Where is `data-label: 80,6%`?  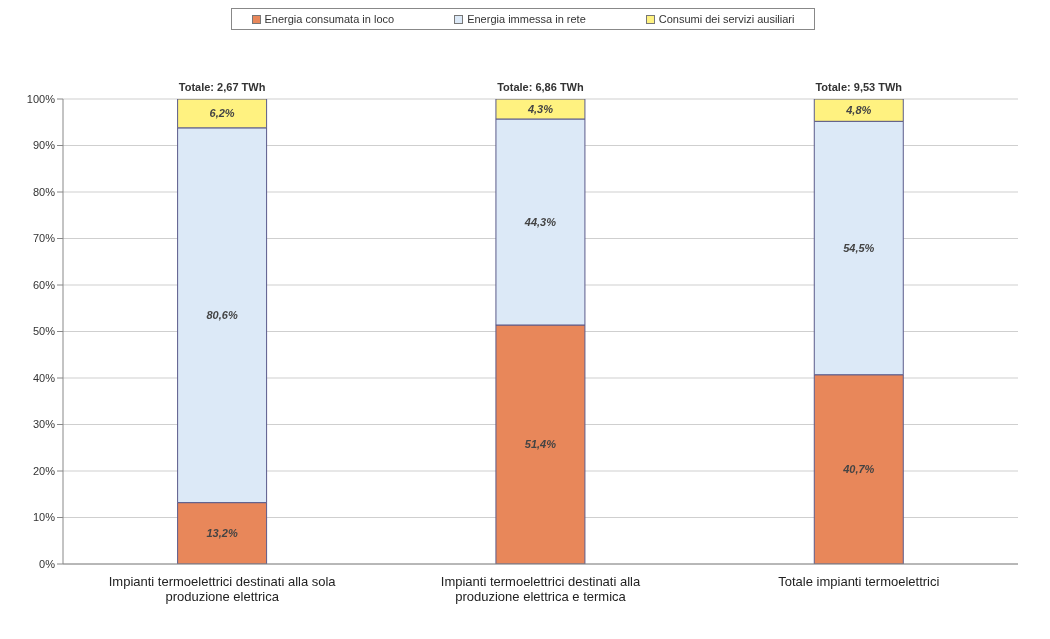 data-label: 80,6% is located at coordinates (222, 315).